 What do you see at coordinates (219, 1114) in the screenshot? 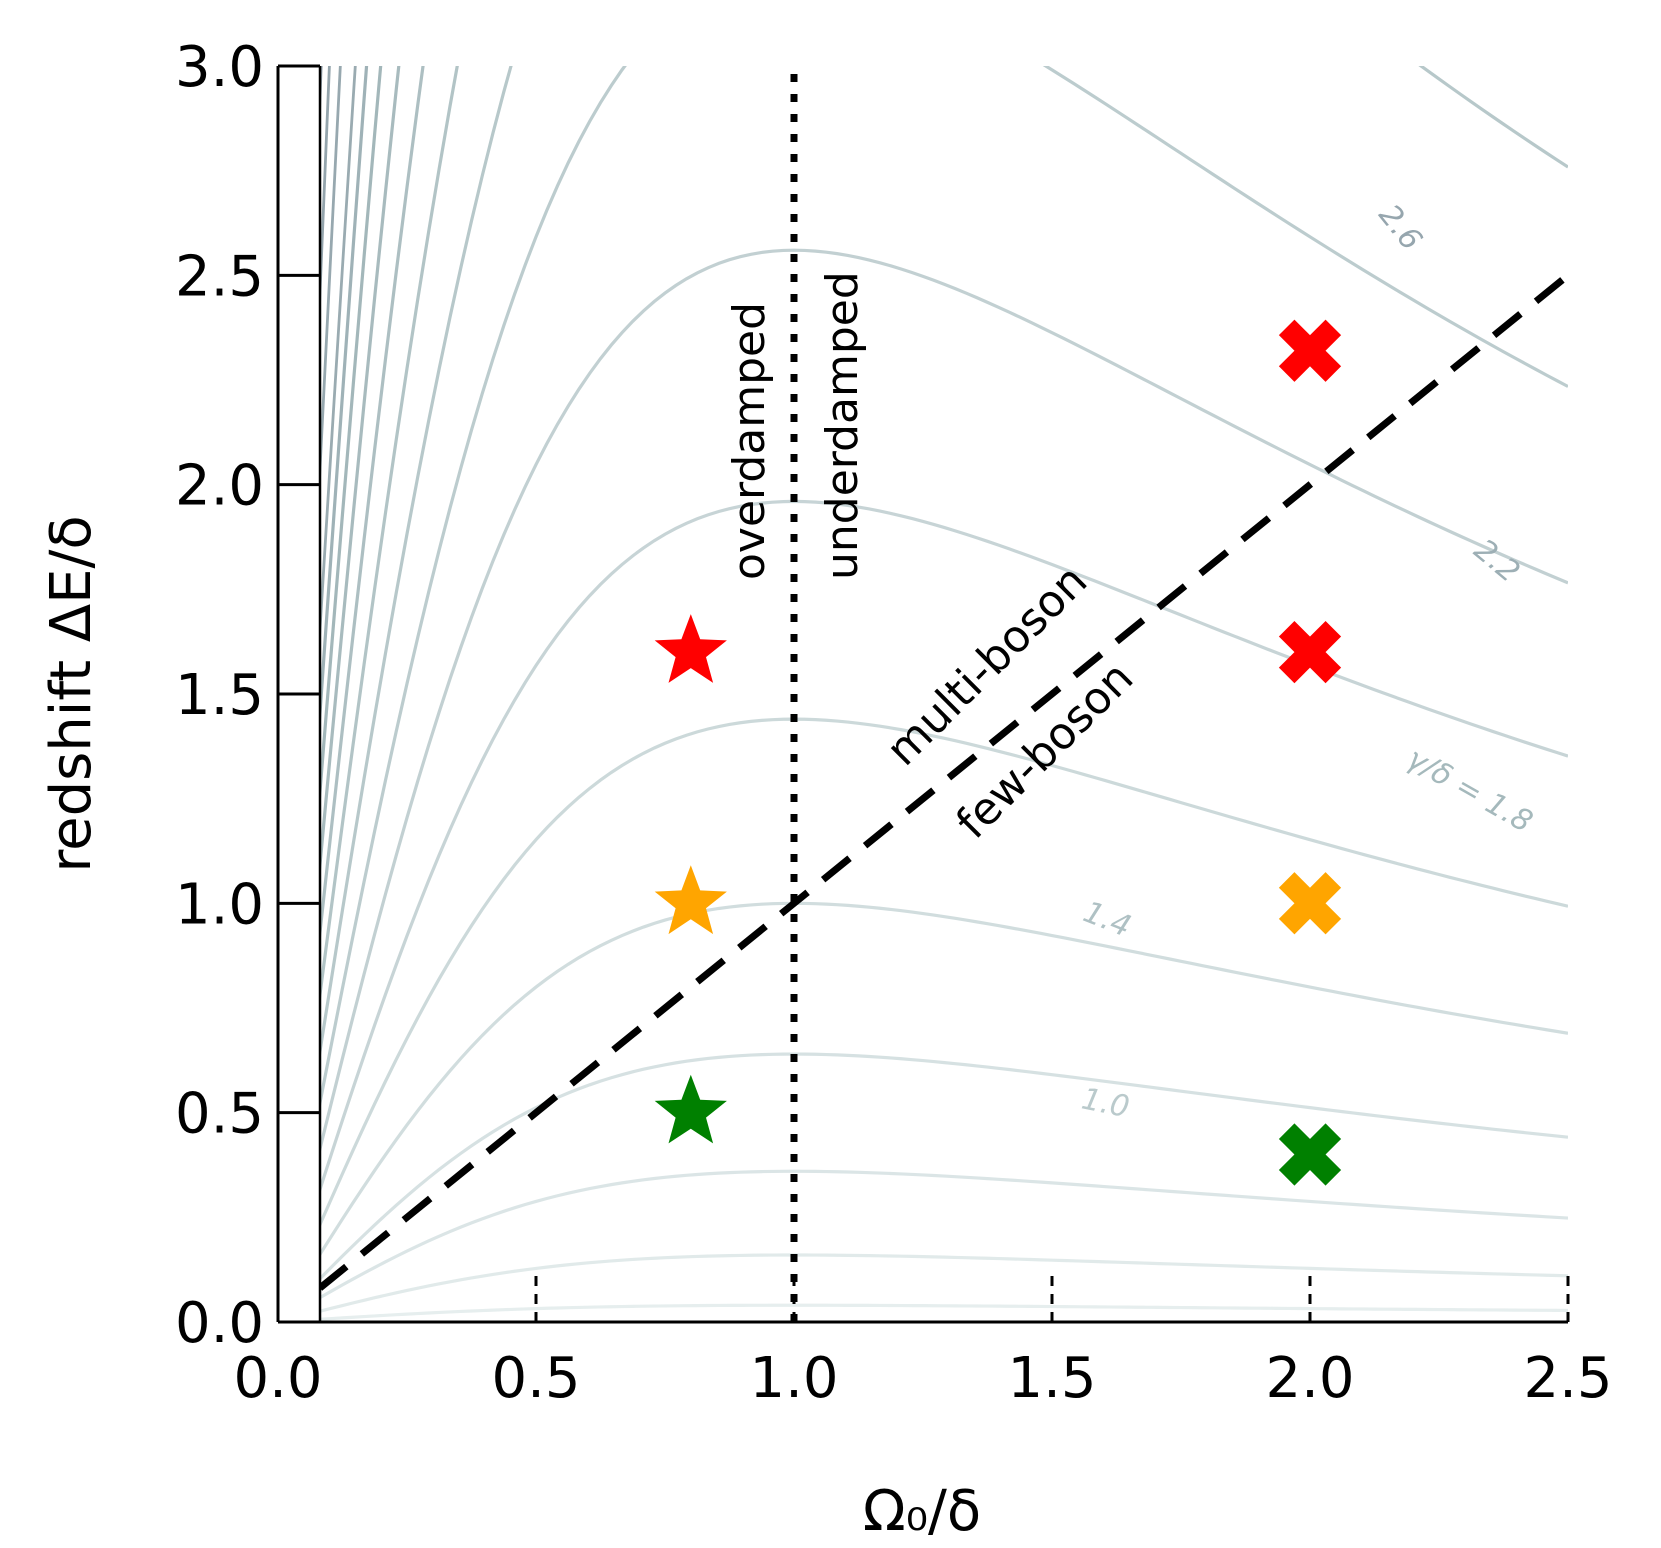
I see `y-tick-label: 0.5` at bounding box center [219, 1114].